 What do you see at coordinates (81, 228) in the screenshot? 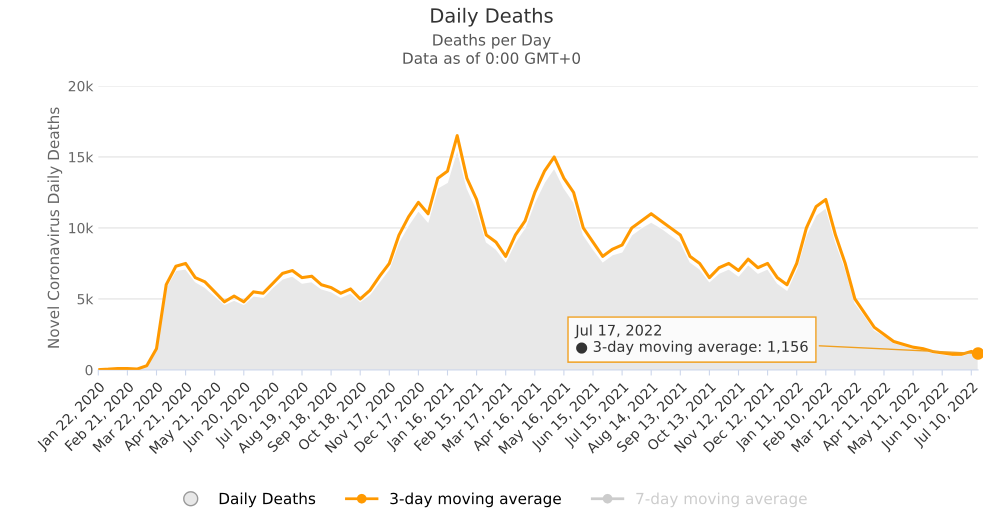
I see `y-tick-label: 10k` at bounding box center [81, 228].